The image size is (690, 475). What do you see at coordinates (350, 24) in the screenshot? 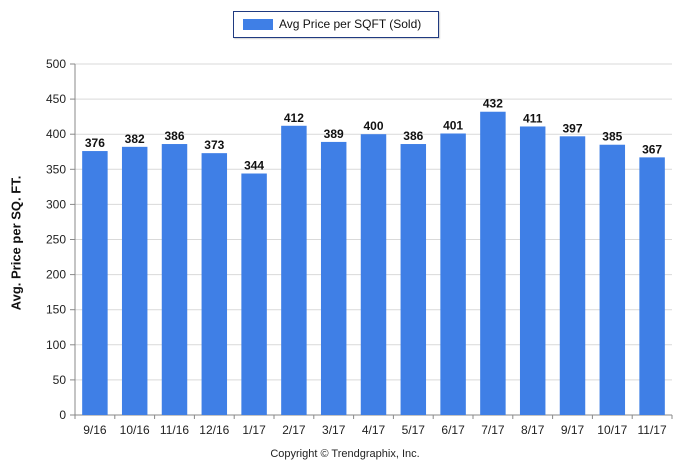
I see `legend-label: Avg Price per SQFT (Sold)` at bounding box center [350, 24].